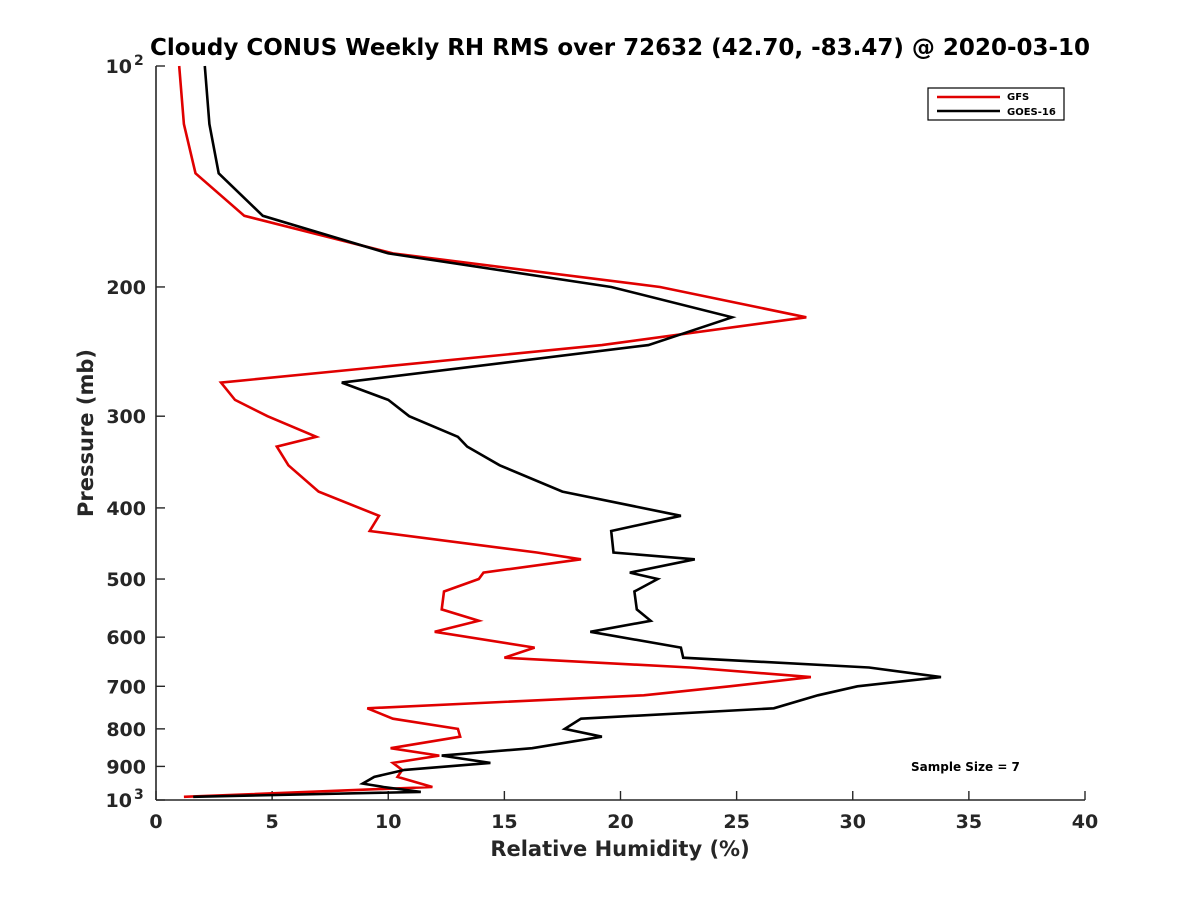 This screenshot has width=1200, height=900. I want to click on x-axis-label: Relative Humidity (%), so click(619, 849).